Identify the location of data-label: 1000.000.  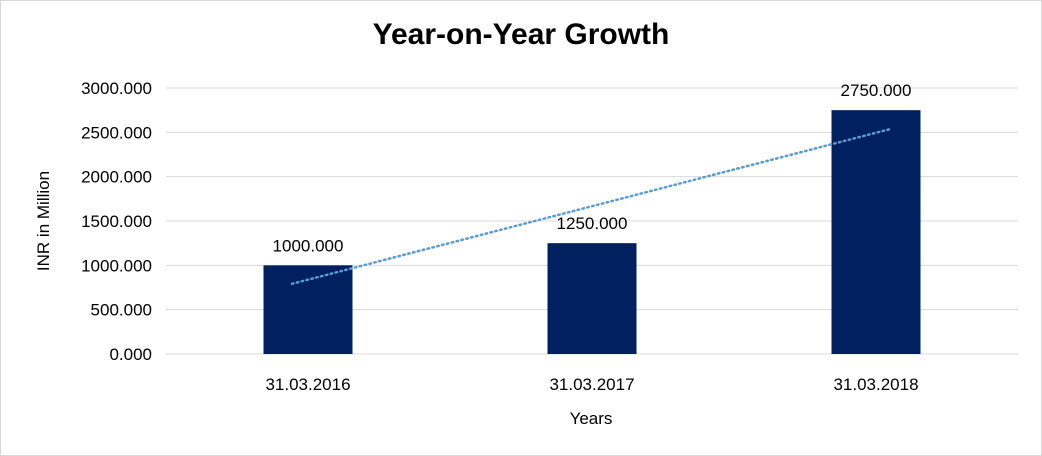
(308, 245).